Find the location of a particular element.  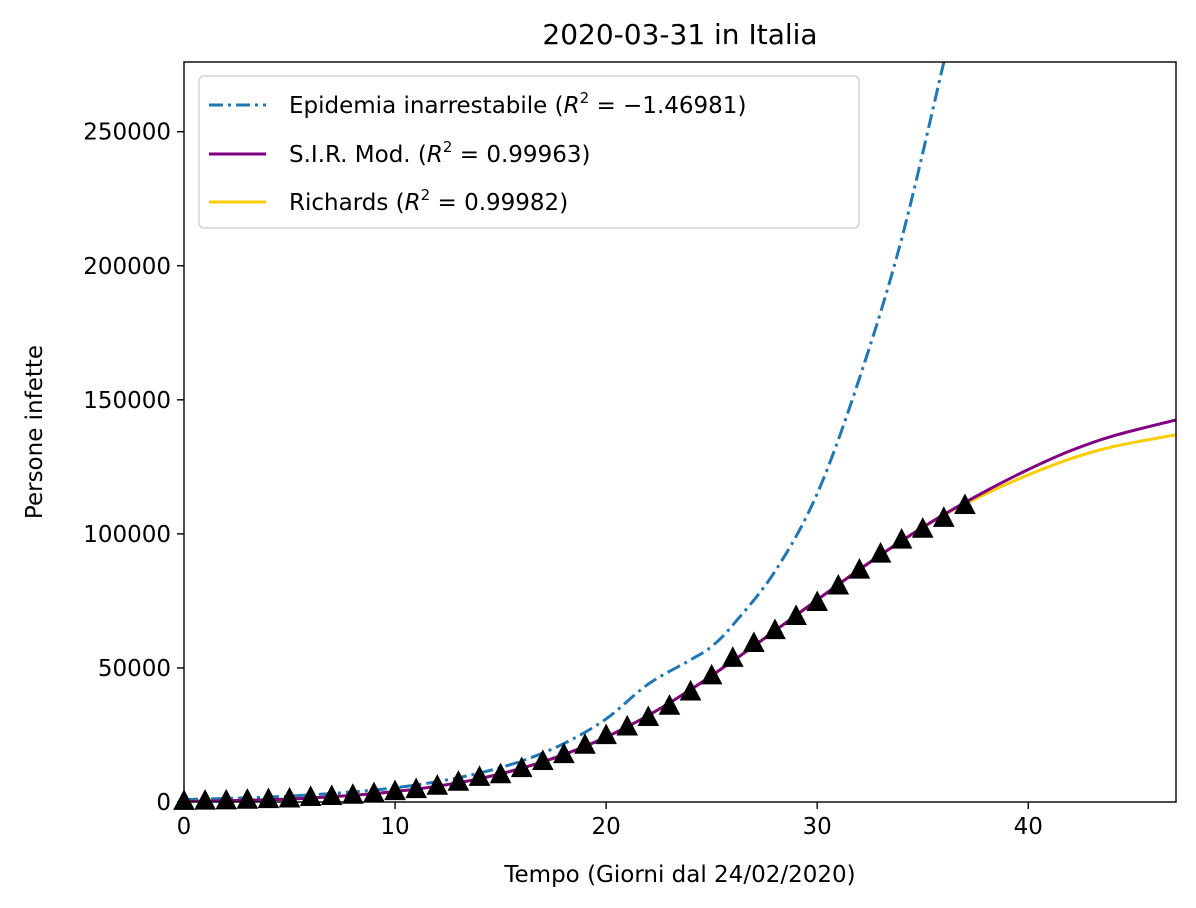

legend-entry-richards: Richards (R2 = 0.99982) is located at coordinates (428, 201).